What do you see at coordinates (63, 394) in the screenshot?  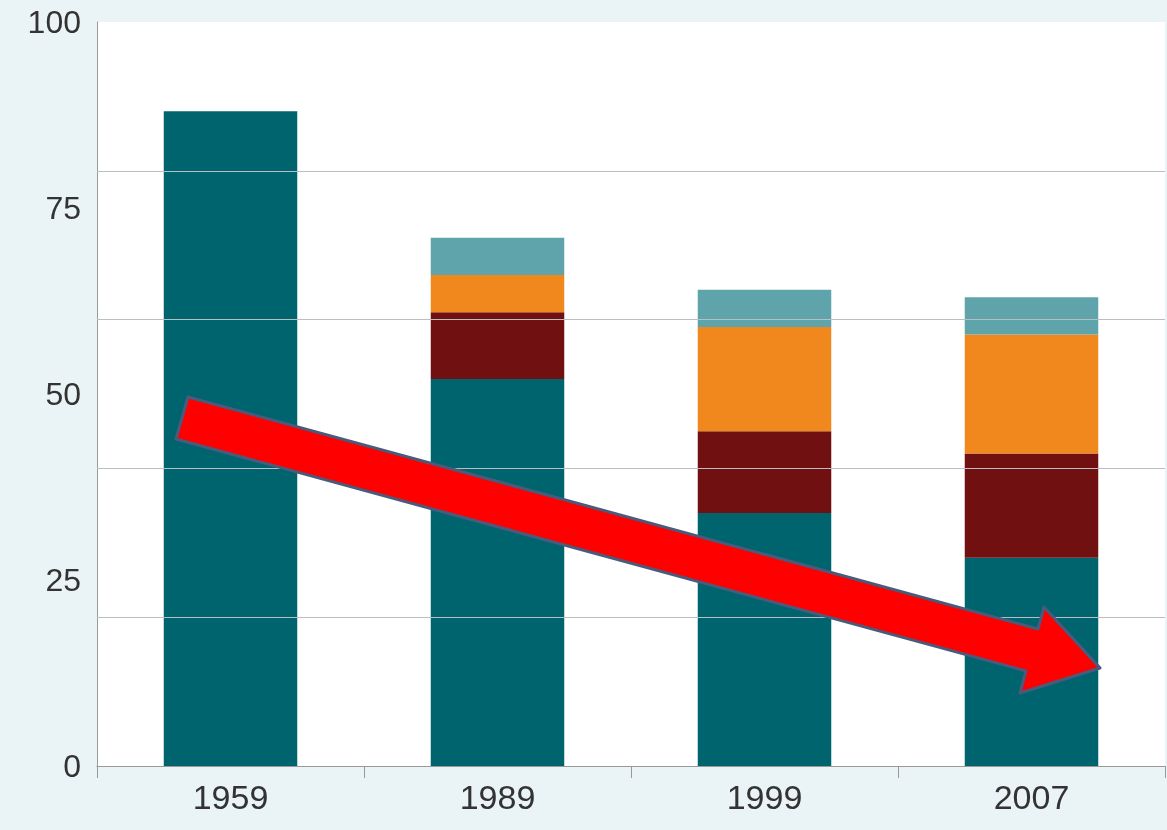 I see `y-tick-label: 50` at bounding box center [63, 394].